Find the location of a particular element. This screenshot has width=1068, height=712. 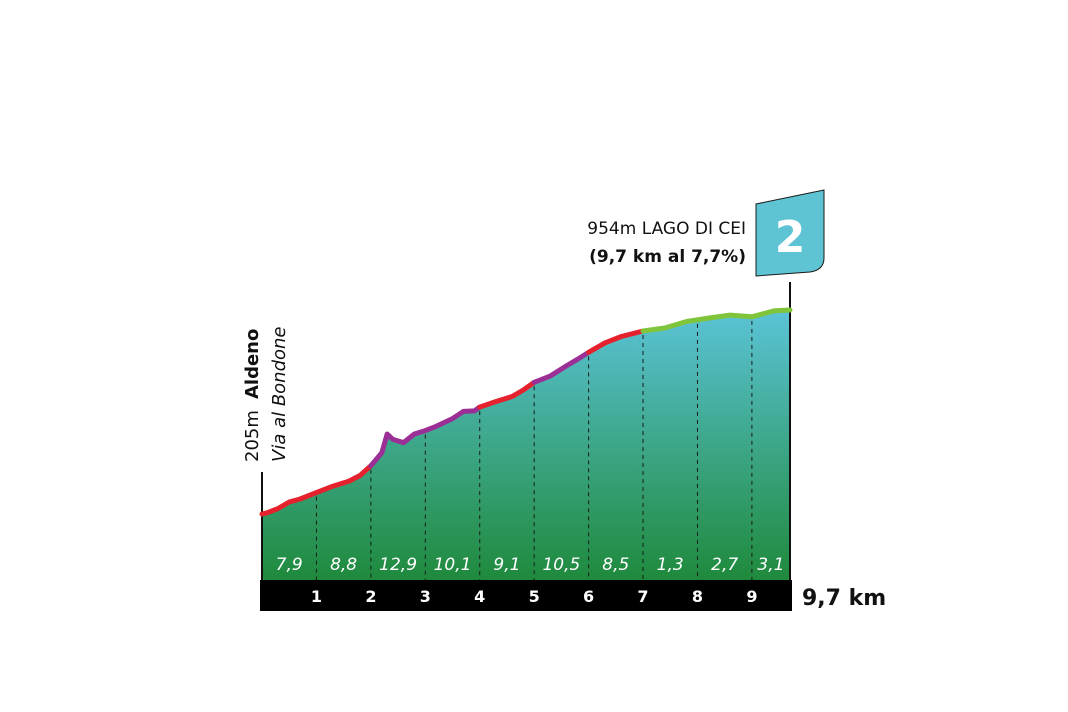

km-tick-label: 5 is located at coordinates (534, 596).